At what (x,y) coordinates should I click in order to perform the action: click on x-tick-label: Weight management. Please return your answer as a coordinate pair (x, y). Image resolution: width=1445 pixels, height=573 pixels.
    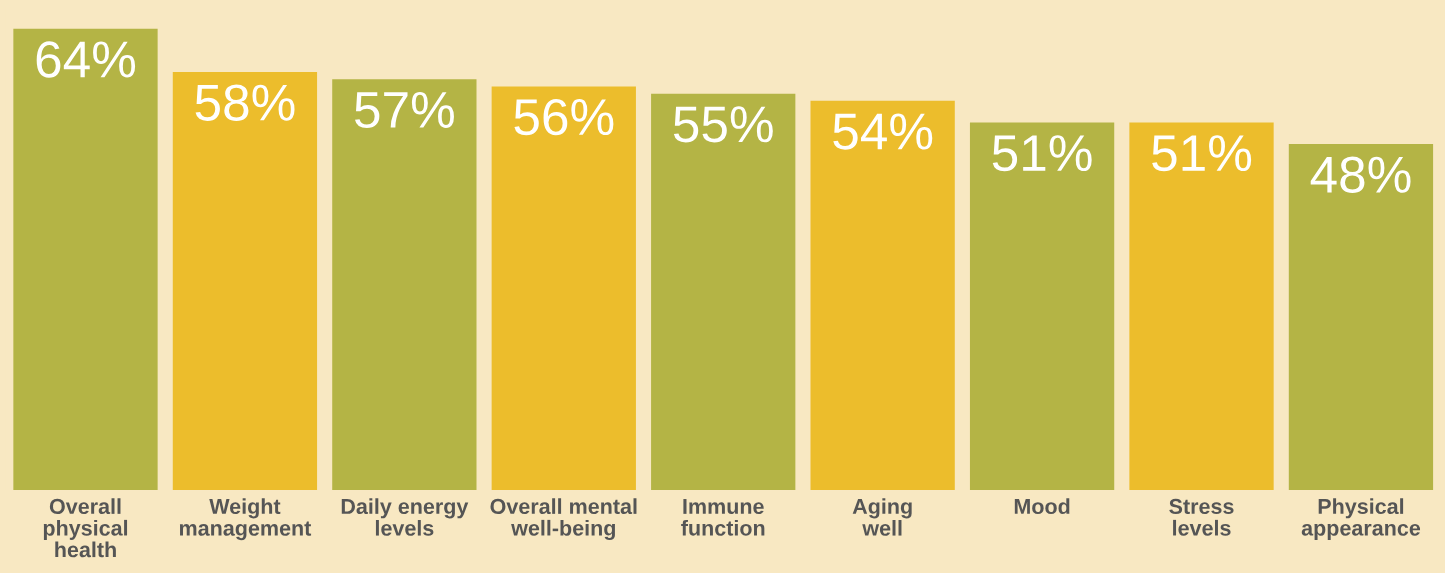
    Looking at the image, I should click on (245, 519).